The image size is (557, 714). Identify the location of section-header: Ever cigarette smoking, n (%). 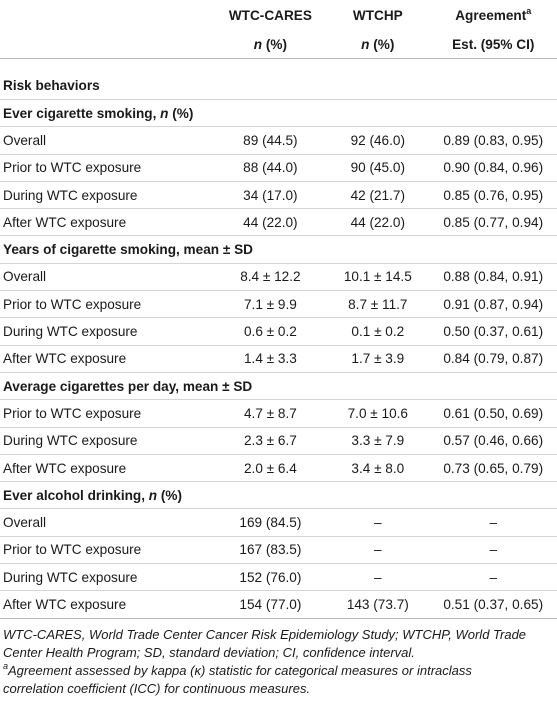
(278, 113).